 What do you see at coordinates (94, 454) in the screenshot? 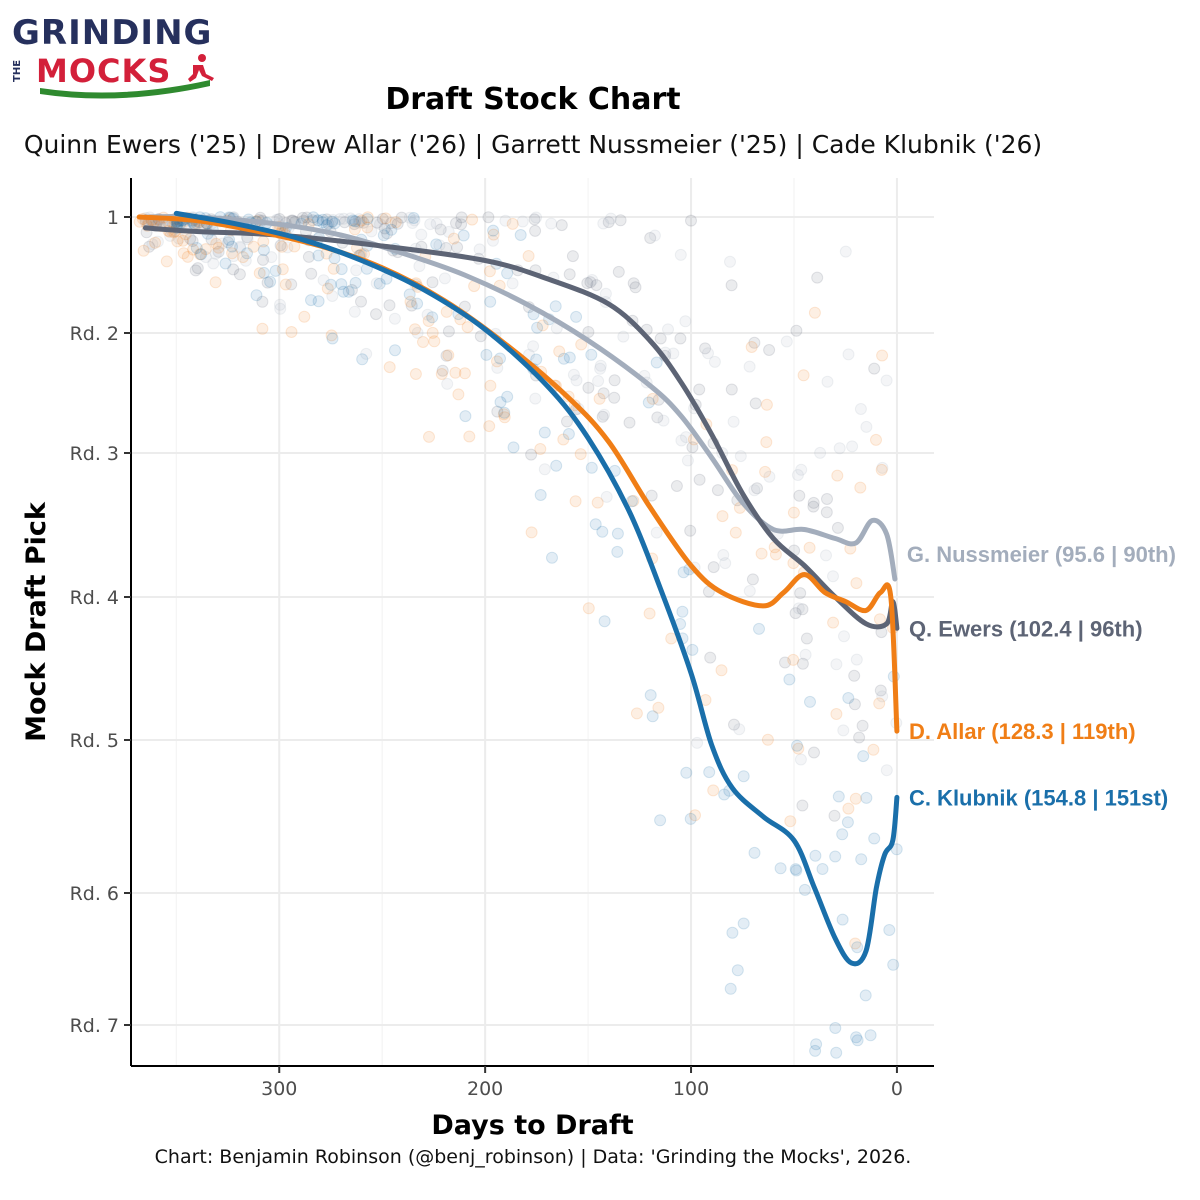
I see `y-tick-label: Rd. 3` at bounding box center [94, 454].